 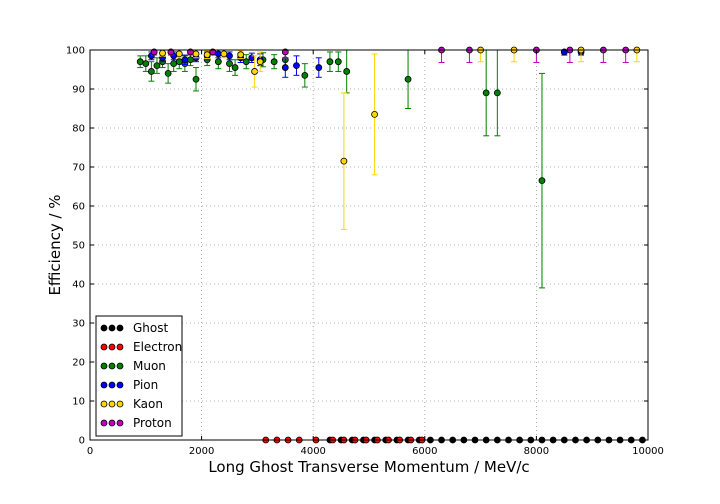 I want to click on x-tick-label: 8000, so click(x=536, y=451).